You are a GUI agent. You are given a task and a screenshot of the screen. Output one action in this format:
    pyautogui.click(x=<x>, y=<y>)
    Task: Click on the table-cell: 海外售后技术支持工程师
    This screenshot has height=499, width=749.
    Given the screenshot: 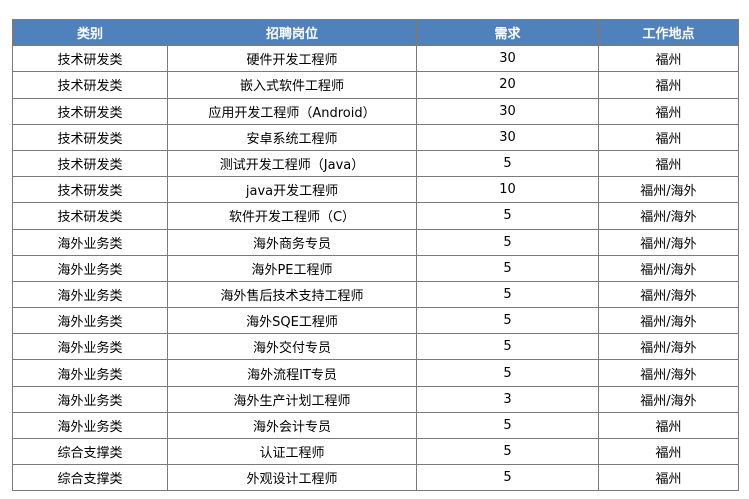 What is the action you would take?
    pyautogui.click(x=292, y=294)
    